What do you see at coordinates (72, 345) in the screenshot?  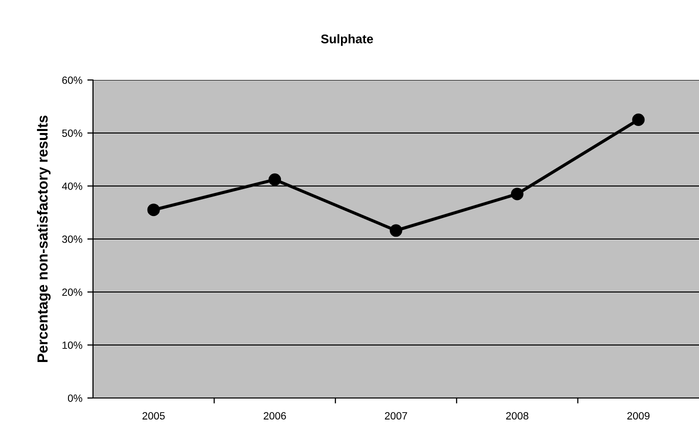 I see `y-tick-label: 10%` at bounding box center [72, 345].